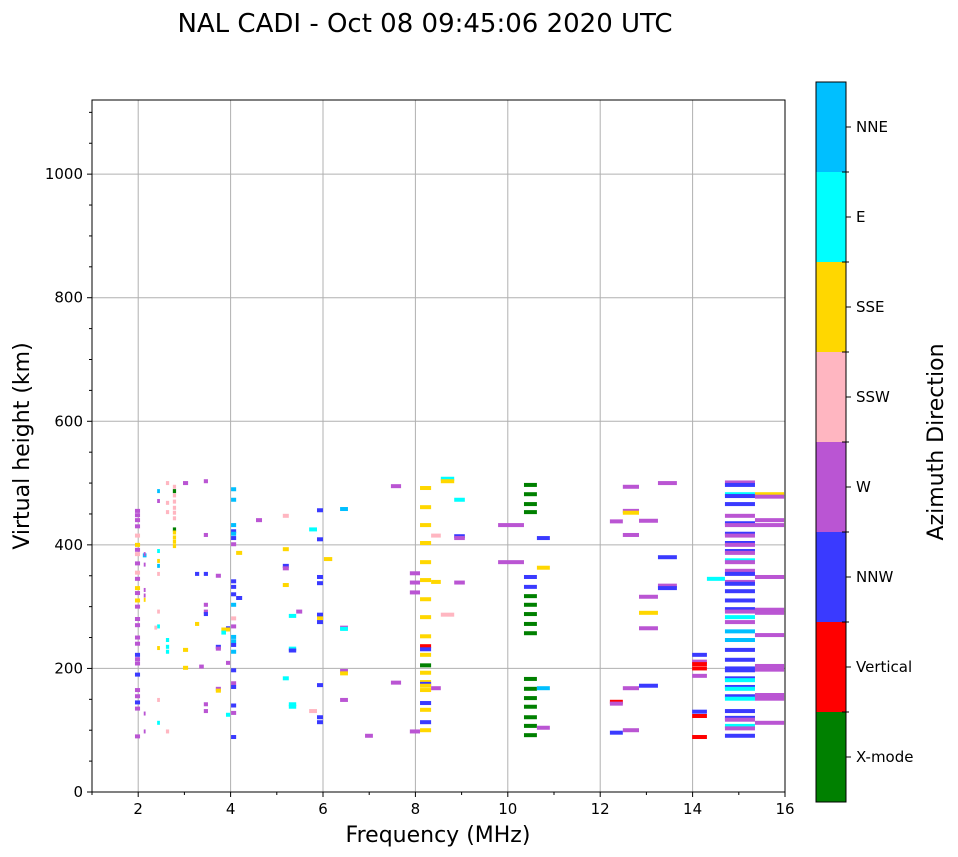 This screenshot has width=958, height=857. What do you see at coordinates (831, 442) in the screenshot?
I see `colorbar-frame` at bounding box center [831, 442].